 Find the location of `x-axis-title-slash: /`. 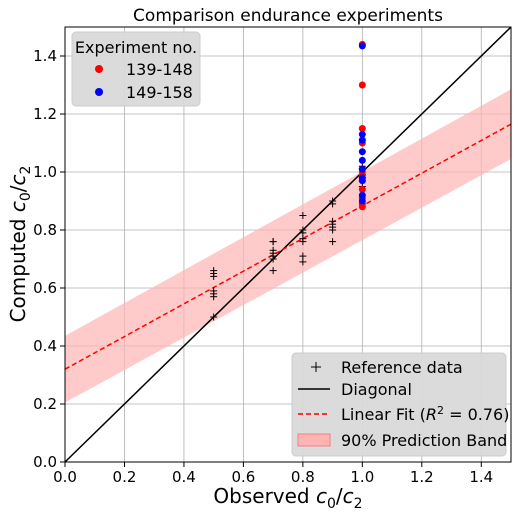

x-axis-title-slash: / is located at coordinates (339, 496).